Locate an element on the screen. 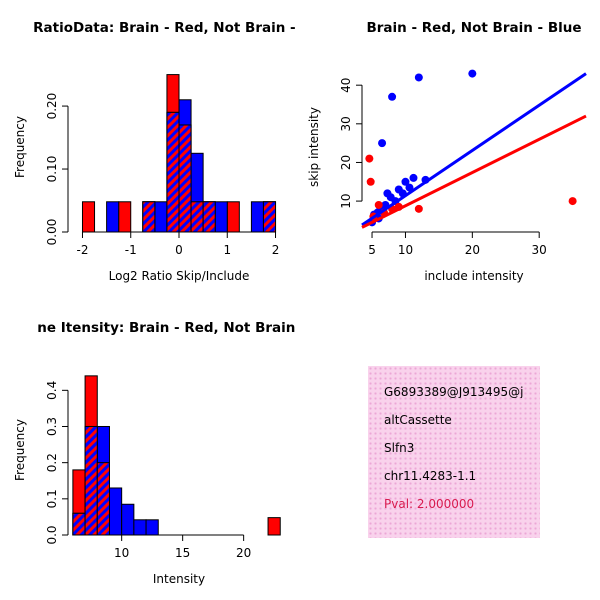 This screenshot has width=600, height=600. info-line-gene: Slfn3 is located at coordinates (399, 448).